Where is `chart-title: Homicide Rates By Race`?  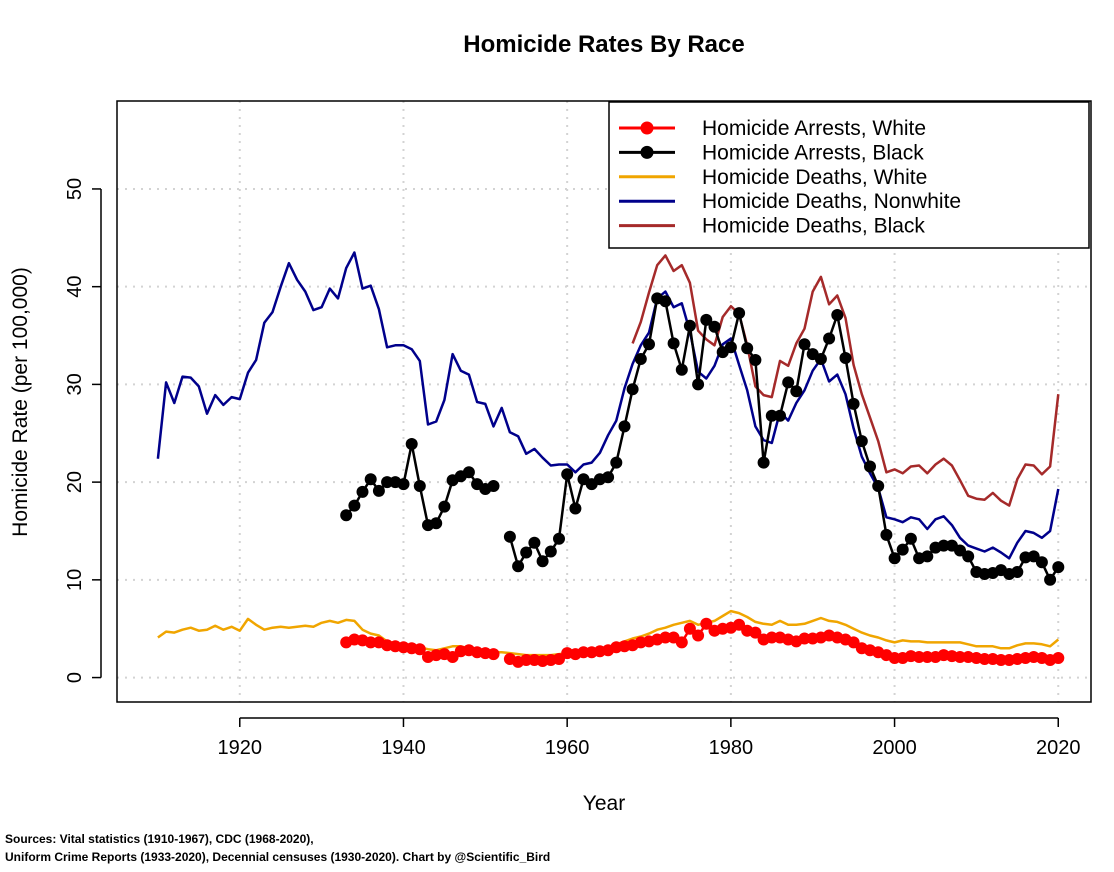 chart-title: Homicide Rates By Race is located at coordinates (603, 44).